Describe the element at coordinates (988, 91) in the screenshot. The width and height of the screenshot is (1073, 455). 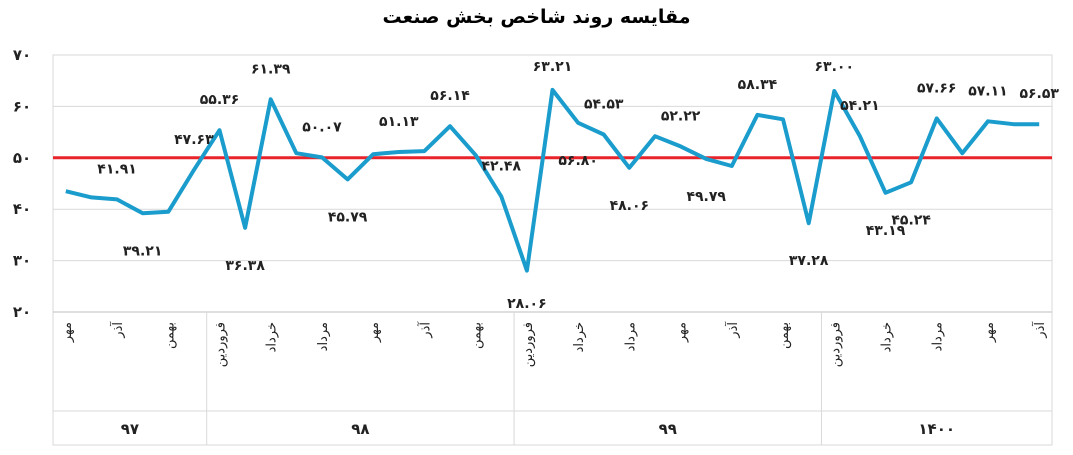
I see `data-label: ۵۷.۱۱` at that location.